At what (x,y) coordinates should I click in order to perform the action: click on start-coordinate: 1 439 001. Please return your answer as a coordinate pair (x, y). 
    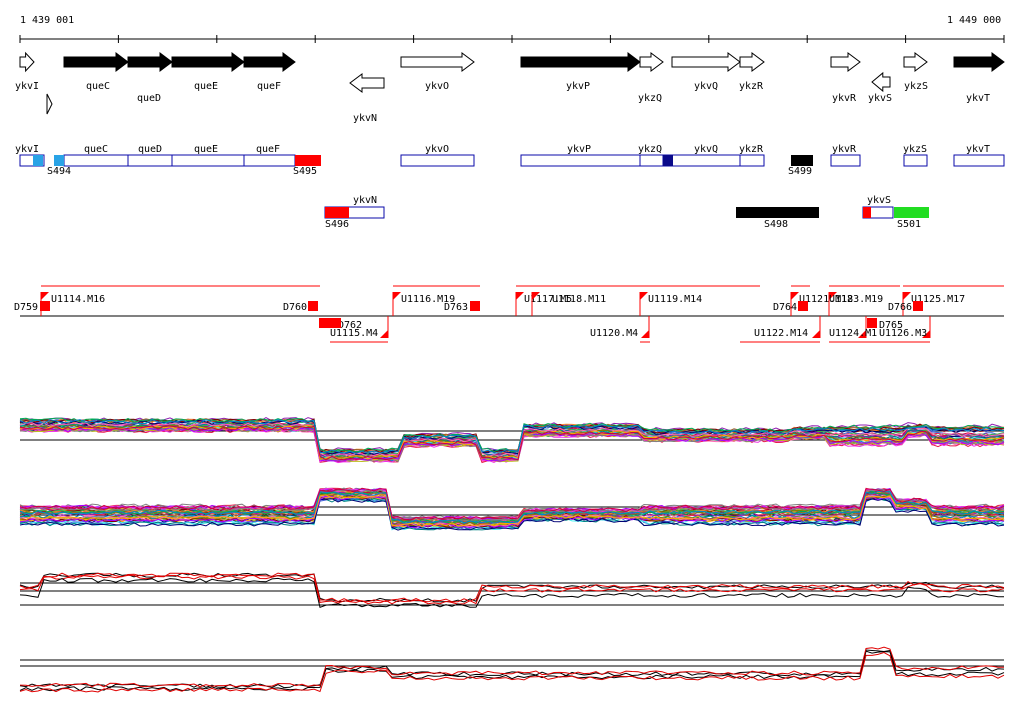
    Looking at the image, I should click on (47, 20).